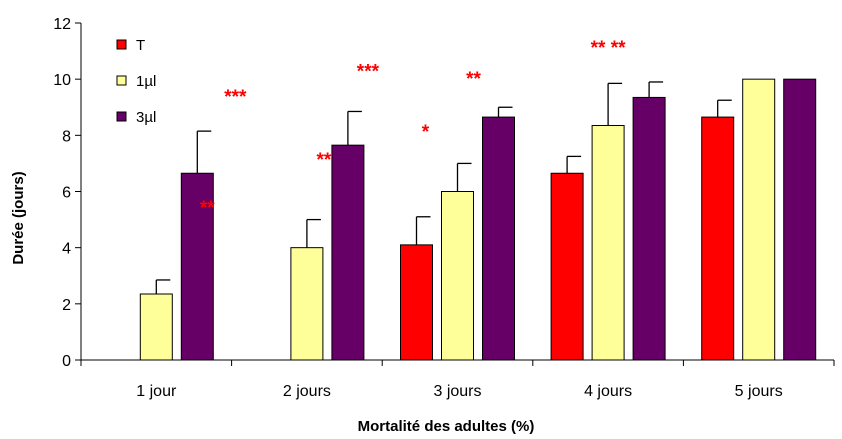 This screenshot has width=842, height=439. I want to click on significance-marker: ** **, so click(608, 48).